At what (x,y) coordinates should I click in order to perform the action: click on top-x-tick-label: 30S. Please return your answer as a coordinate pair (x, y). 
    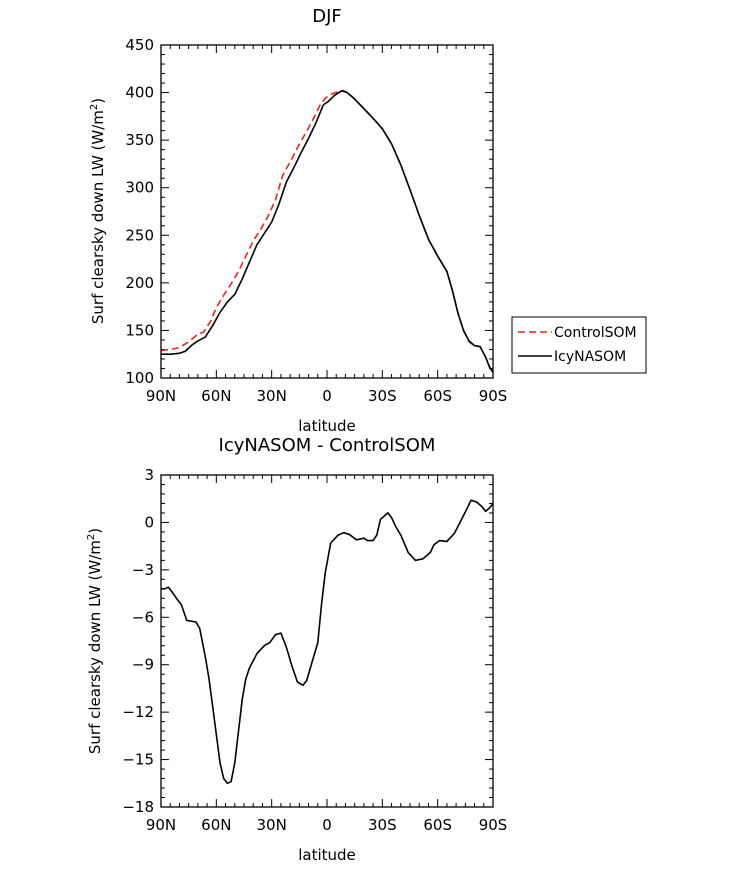
    Looking at the image, I should click on (382, 396).